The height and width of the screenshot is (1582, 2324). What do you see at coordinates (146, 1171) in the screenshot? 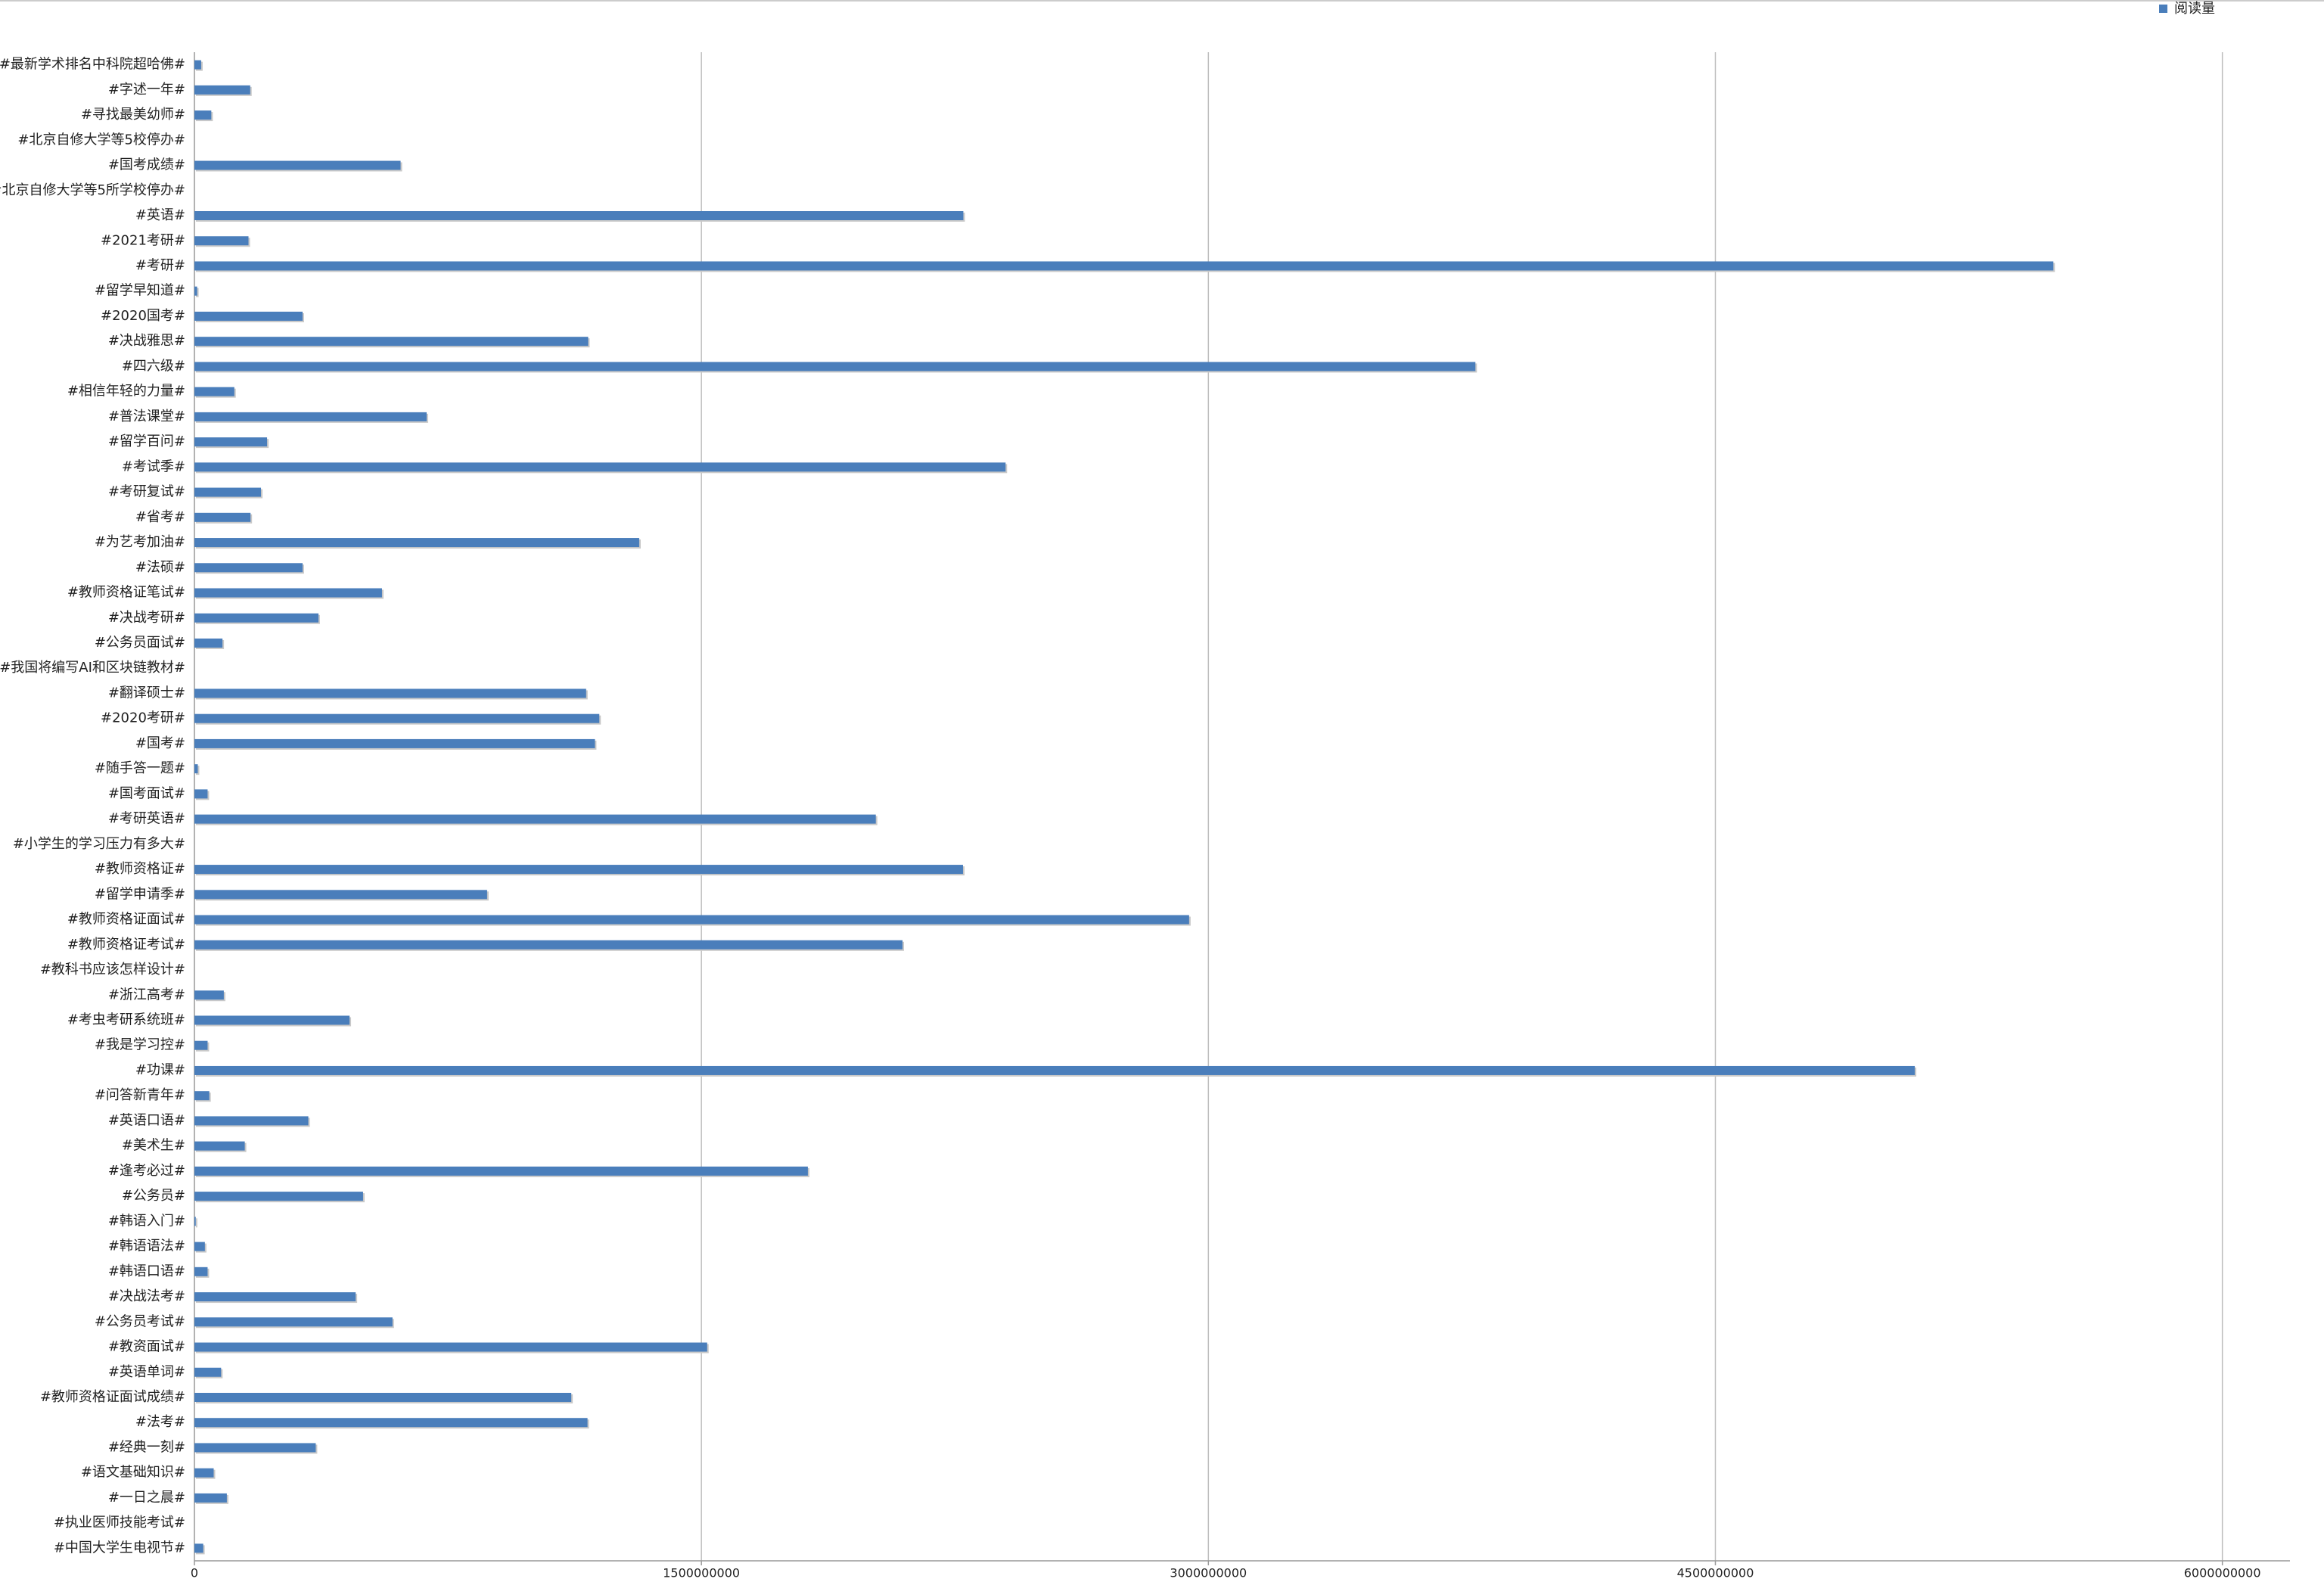
I see `y-tick-label: #逢考必过#` at bounding box center [146, 1171].